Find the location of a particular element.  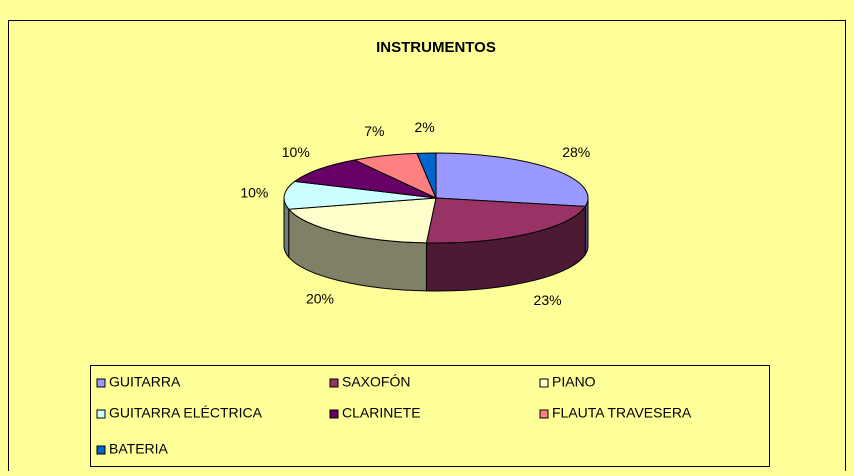

legend-label: CLARINETE is located at coordinates (381, 413).